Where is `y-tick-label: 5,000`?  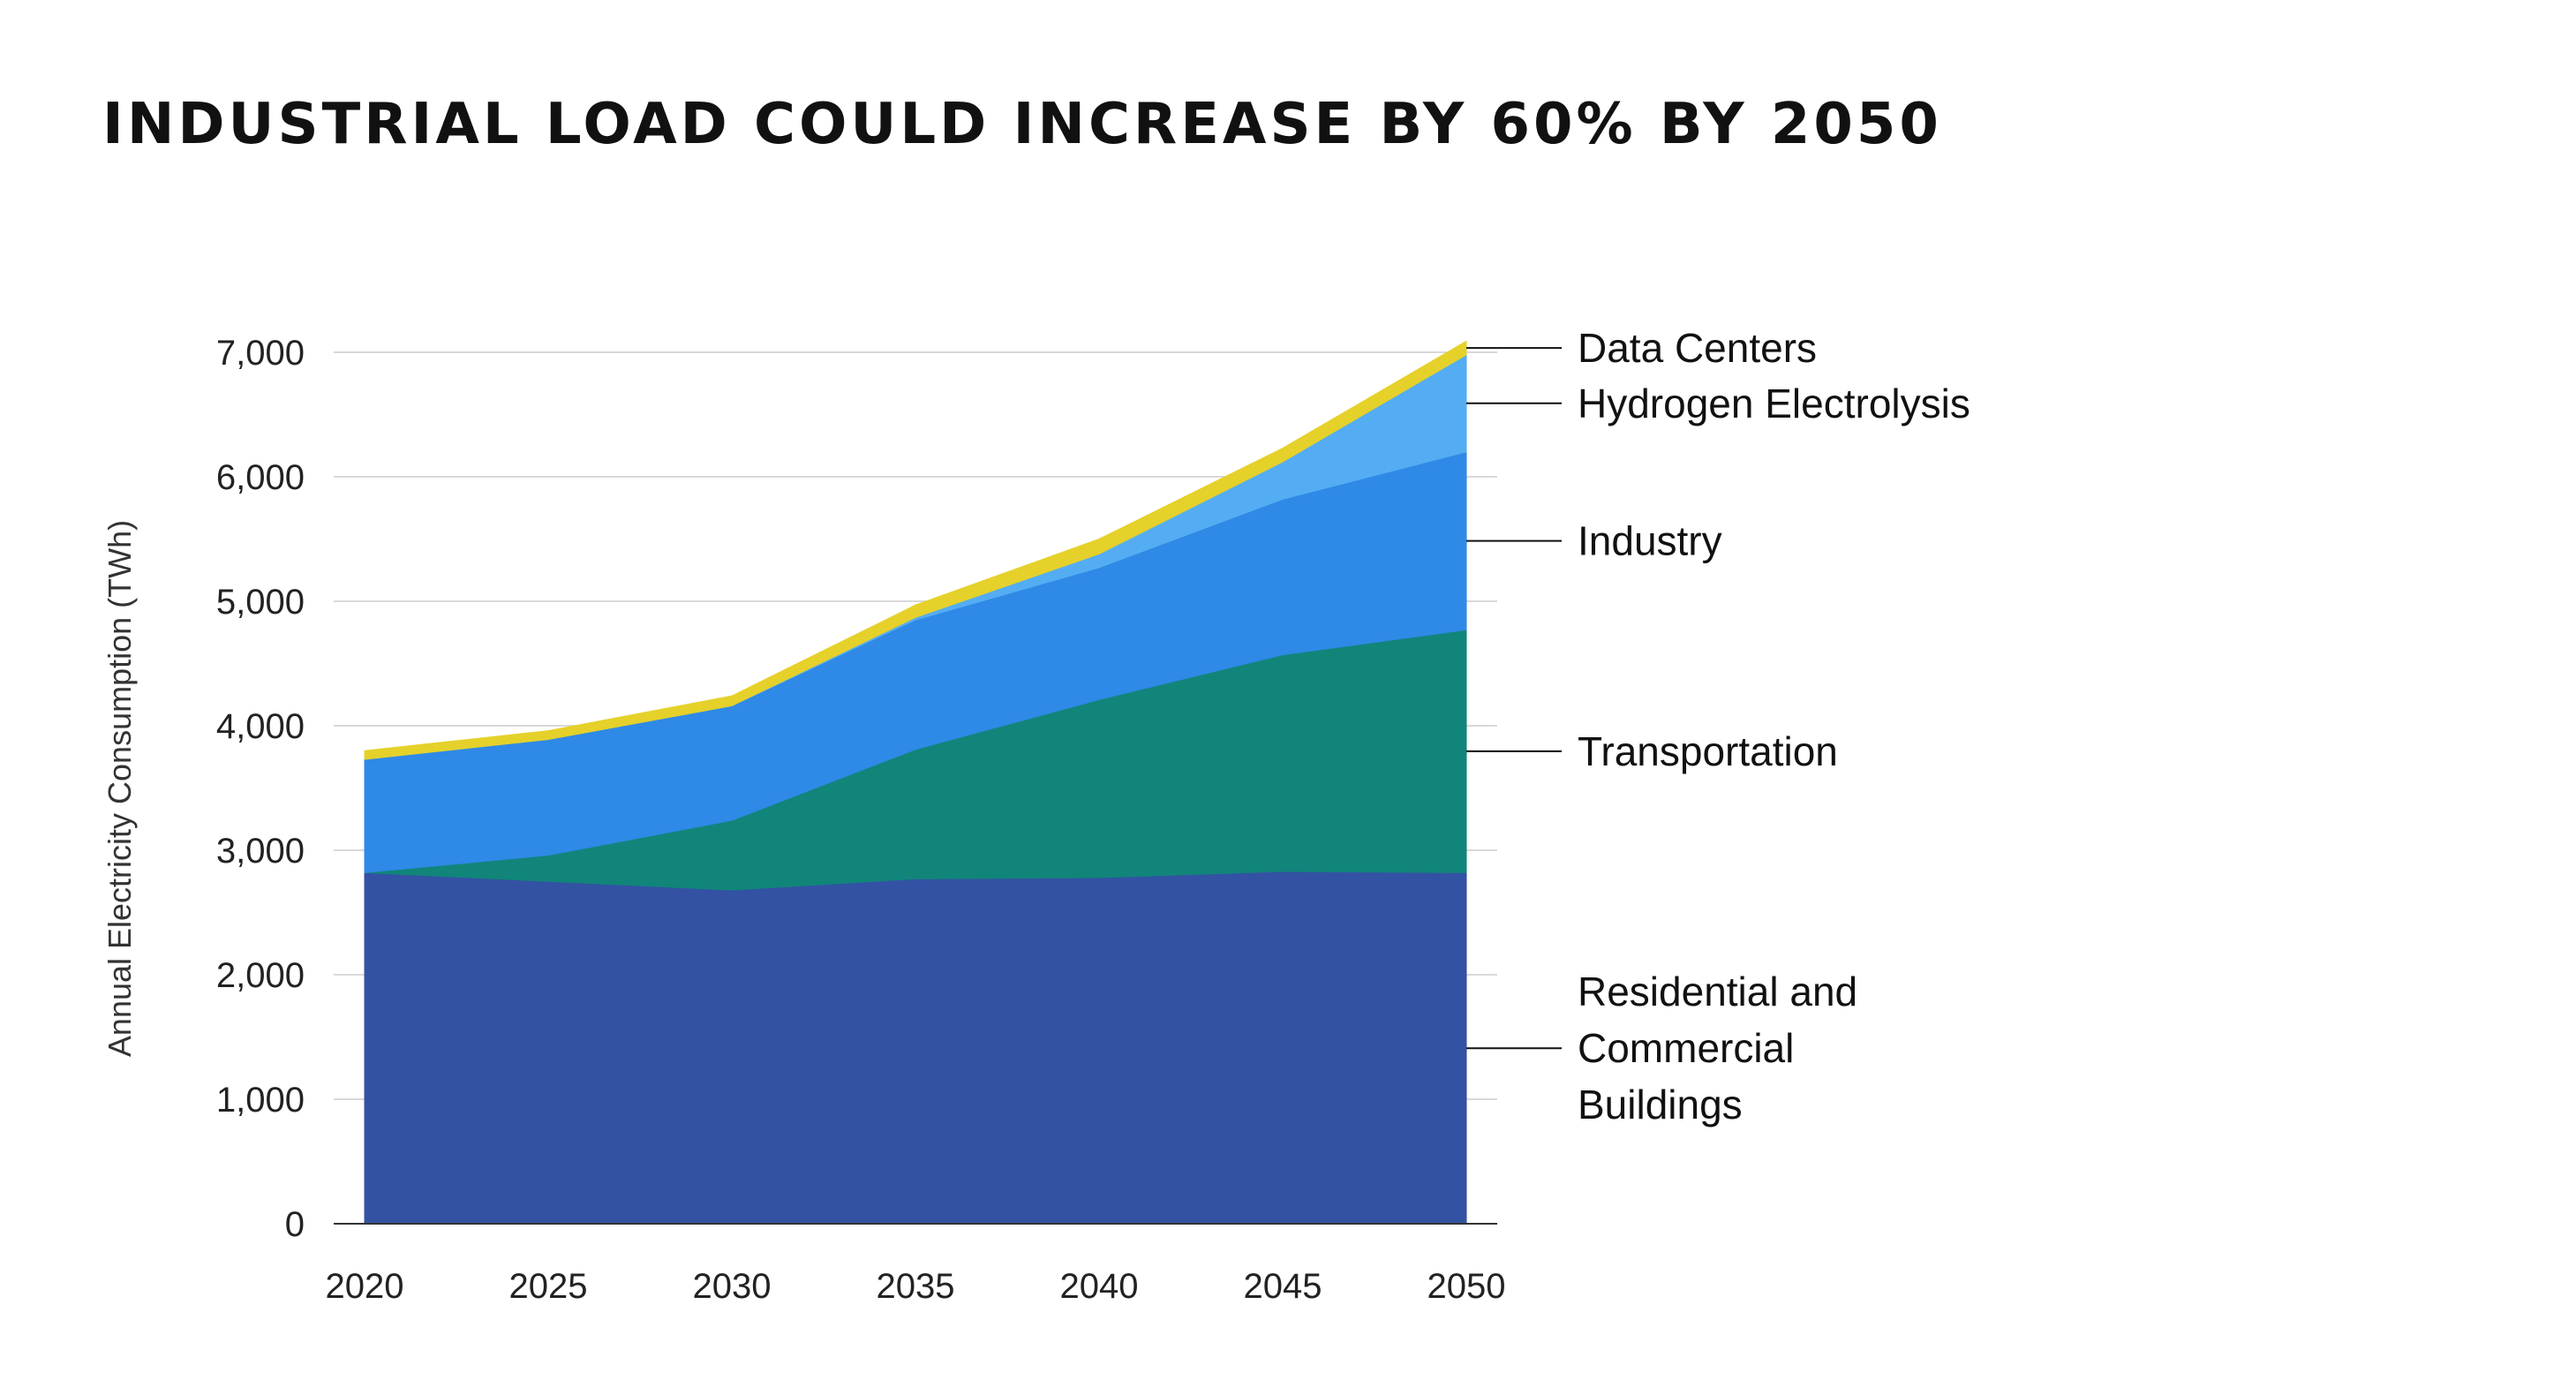 y-tick-label: 5,000 is located at coordinates (261, 602).